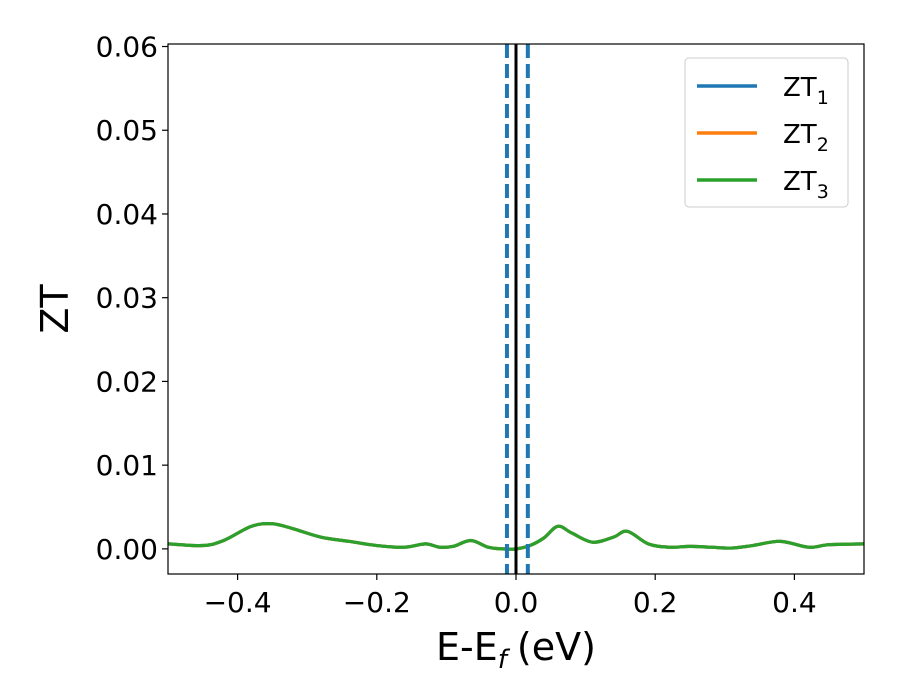 The width and height of the screenshot is (900, 700). What do you see at coordinates (806, 91) in the screenshot?
I see `legend-label-1: ZT1` at bounding box center [806, 91].